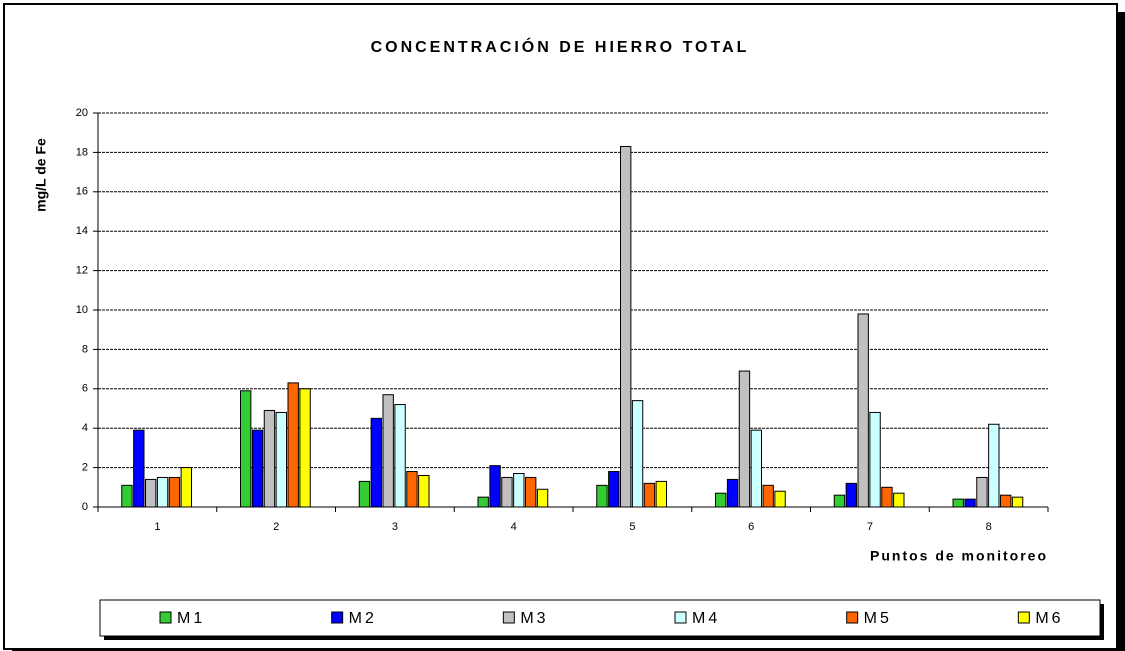  I want to click on x-tick-label: 3, so click(395, 527).